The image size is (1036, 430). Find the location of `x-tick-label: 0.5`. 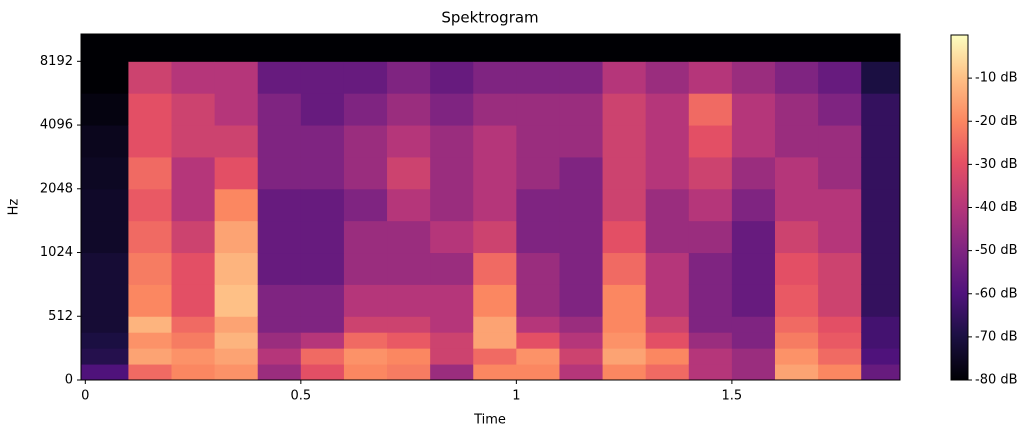

x-tick-label: 0.5 is located at coordinates (300, 396).